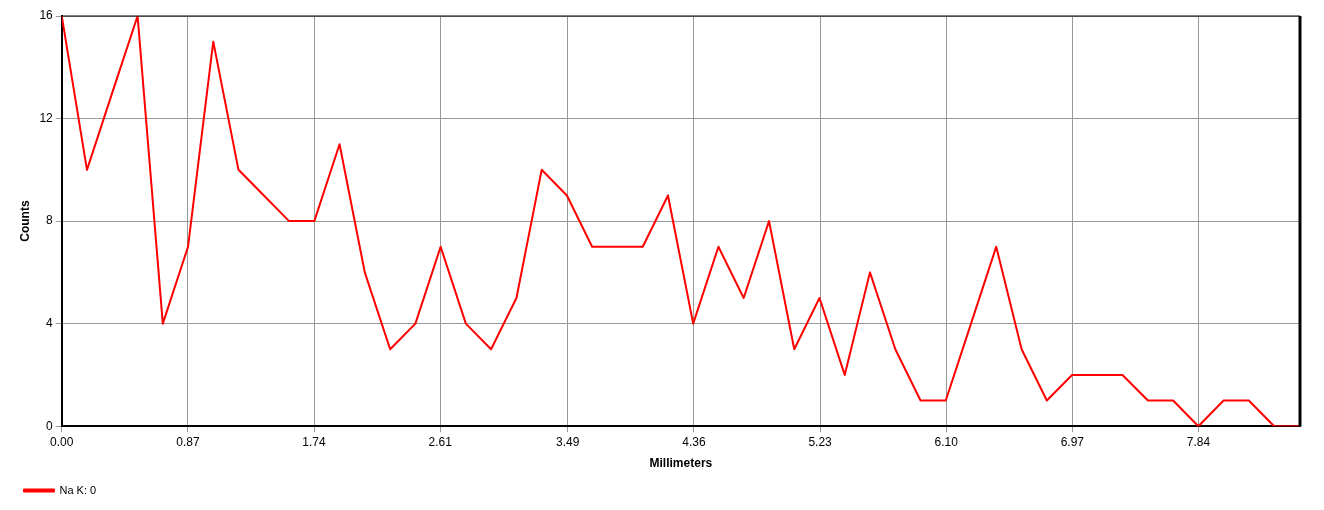  I want to click on x-tick-label: 6.10, so click(946, 441).